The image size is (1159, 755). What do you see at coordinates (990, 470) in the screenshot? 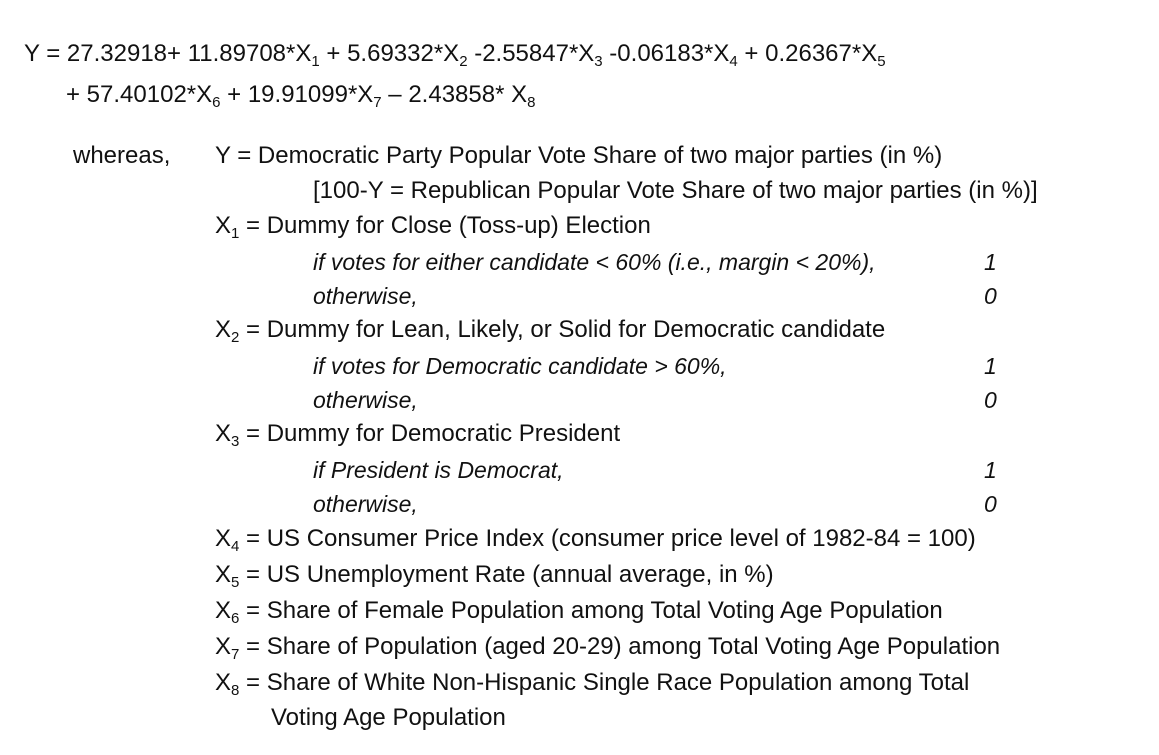
I see `x3-condition-value: 1` at bounding box center [990, 470].